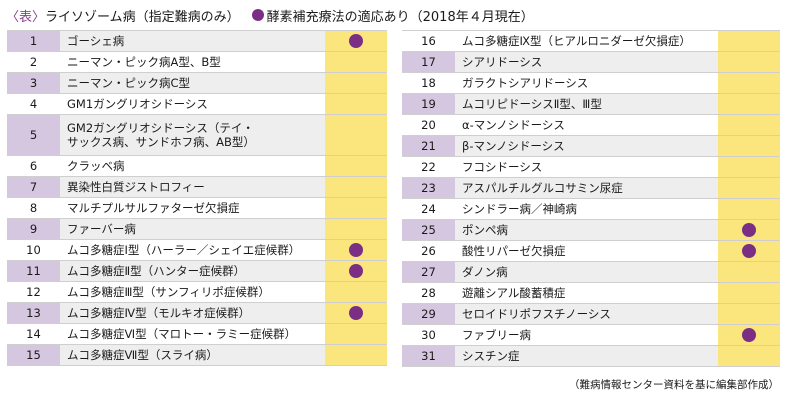 The width and height of the screenshot is (787, 404). I want to click on table-row: 9 ファーバー病, so click(197, 229).